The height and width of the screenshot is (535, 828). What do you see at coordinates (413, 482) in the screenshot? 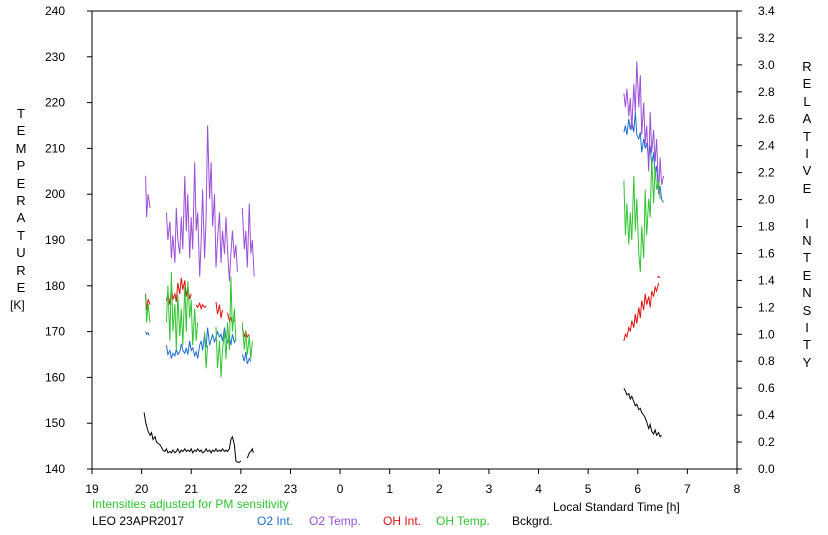
I see `x-axis-ticks: 19 20 21 22 23 0 1 2 3 4 5 6 7 8` at bounding box center [413, 482].